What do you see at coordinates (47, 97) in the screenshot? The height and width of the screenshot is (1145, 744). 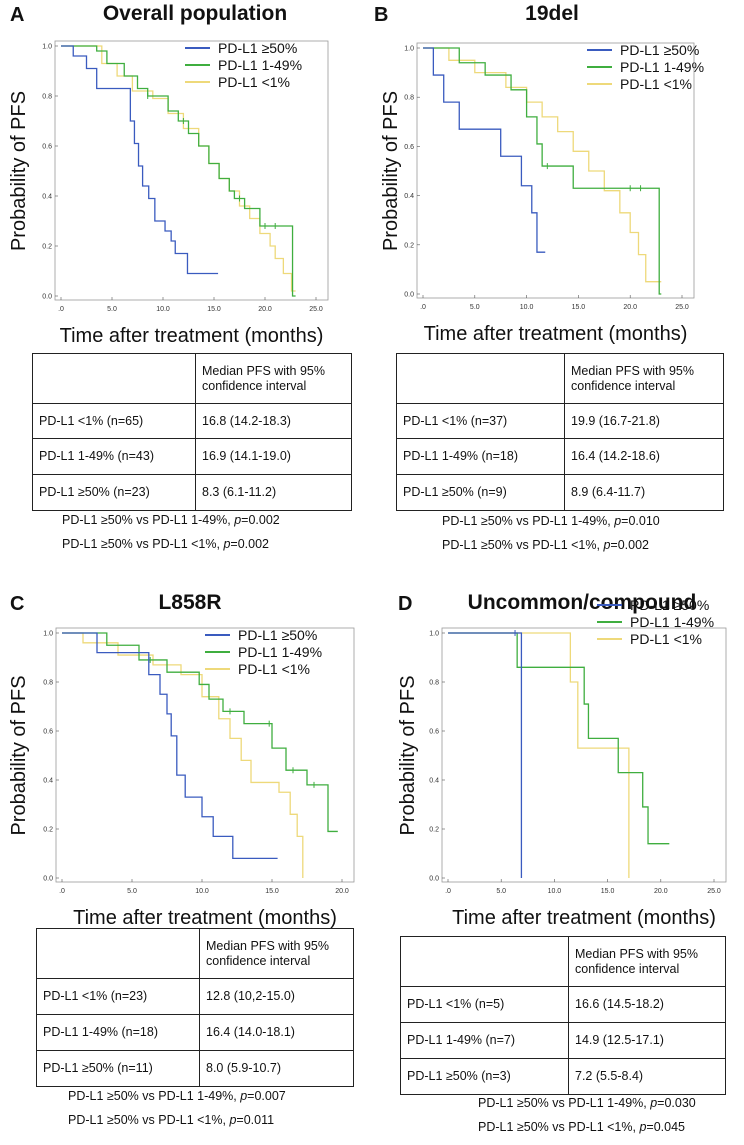 I see `y-tick-label: 0.8` at bounding box center [47, 97].